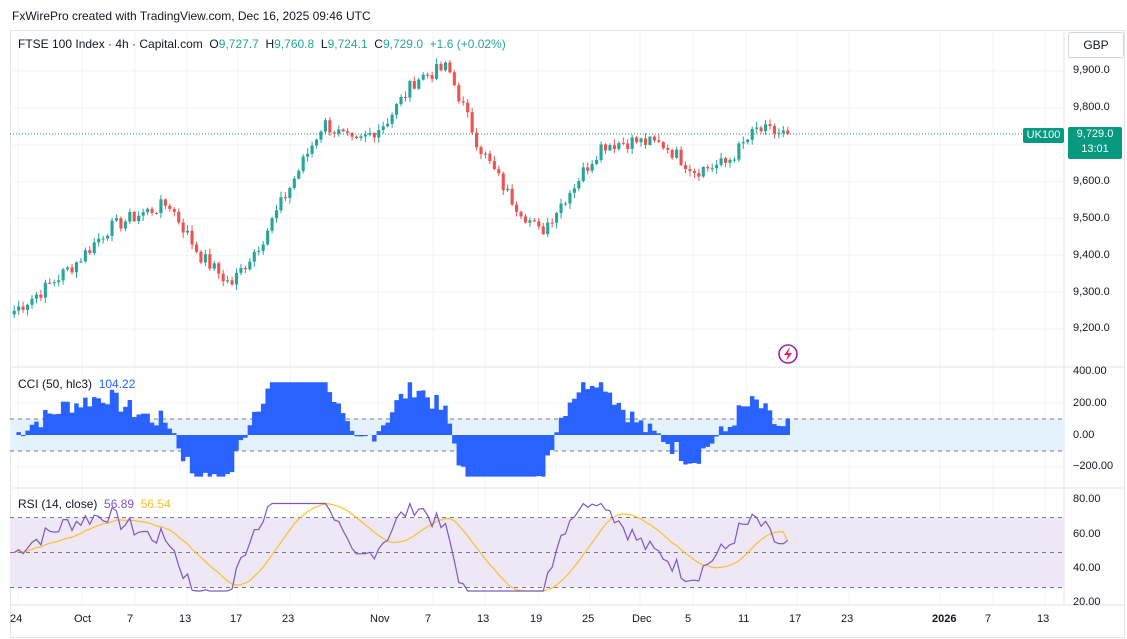  Describe the element at coordinates (1043, 135) in the screenshot. I see `symbol-tag: UK100` at that location.